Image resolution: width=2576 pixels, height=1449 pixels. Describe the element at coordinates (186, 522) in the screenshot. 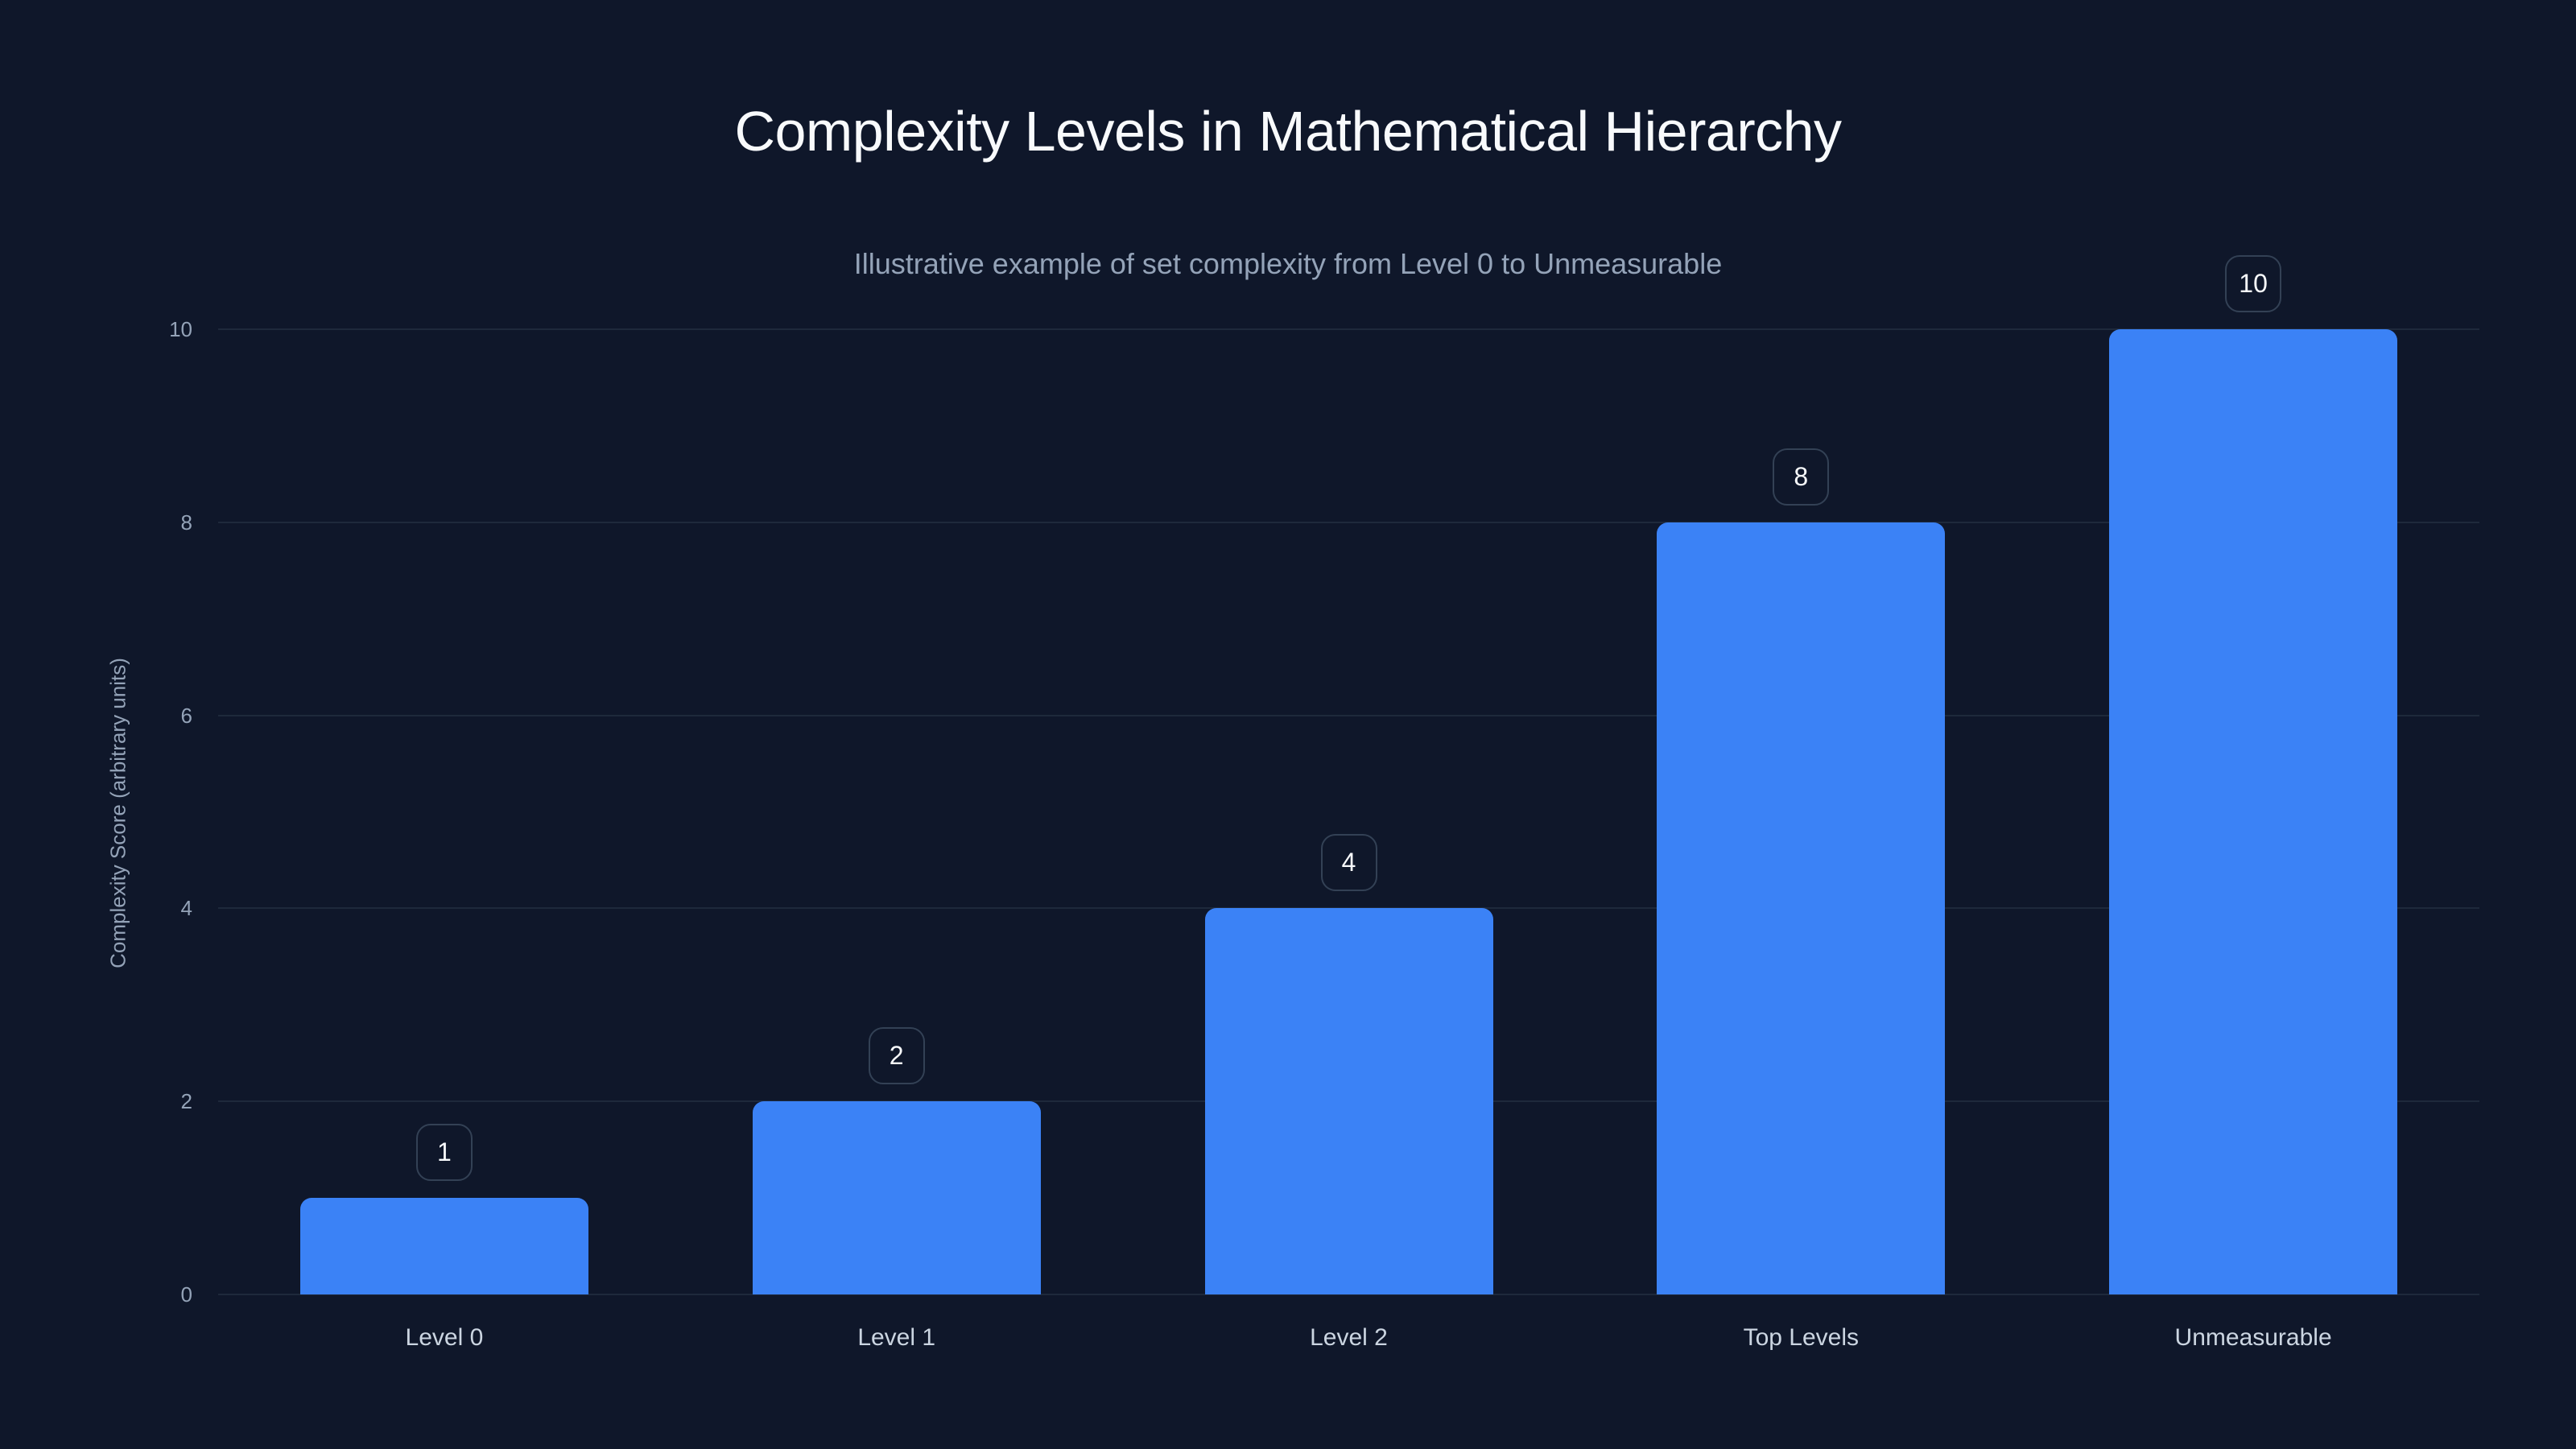

I see `y-tick-label: 8` at that location.